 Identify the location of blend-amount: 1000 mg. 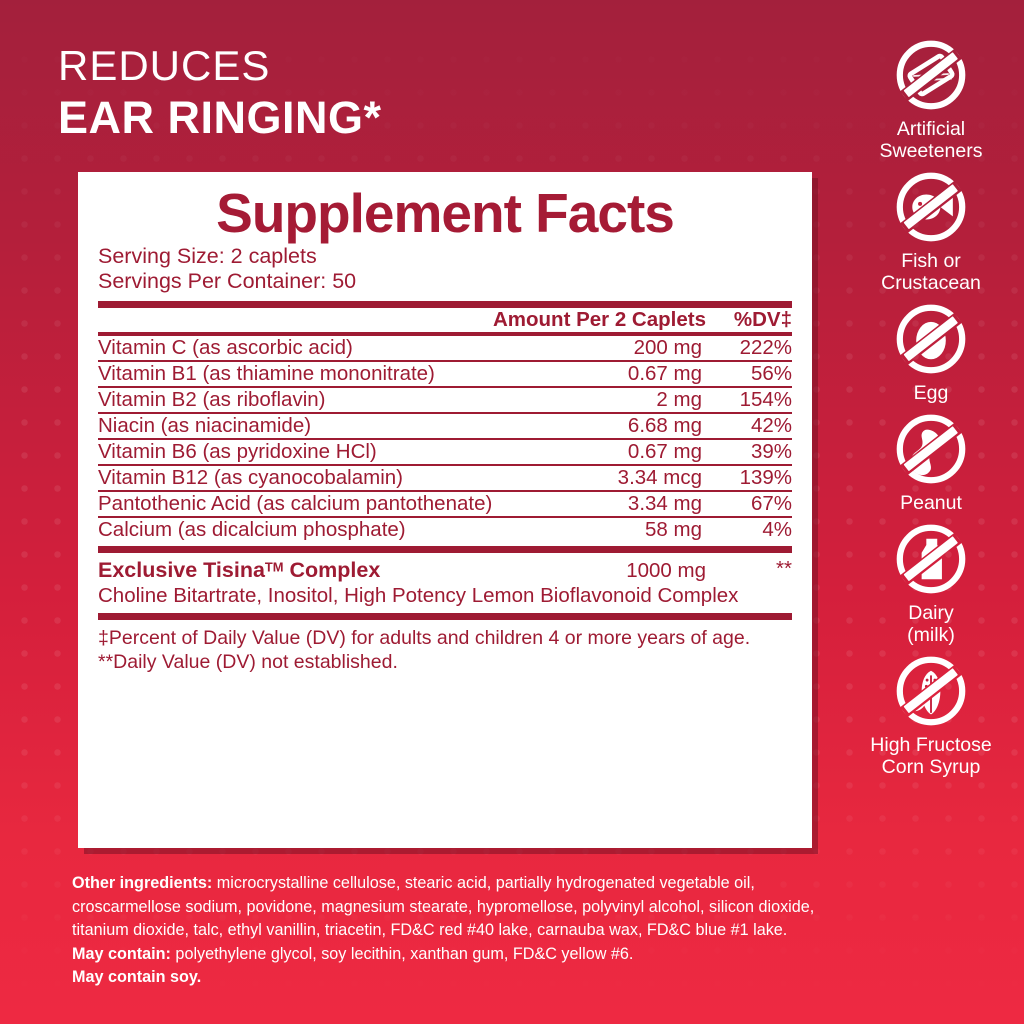
(666, 570).